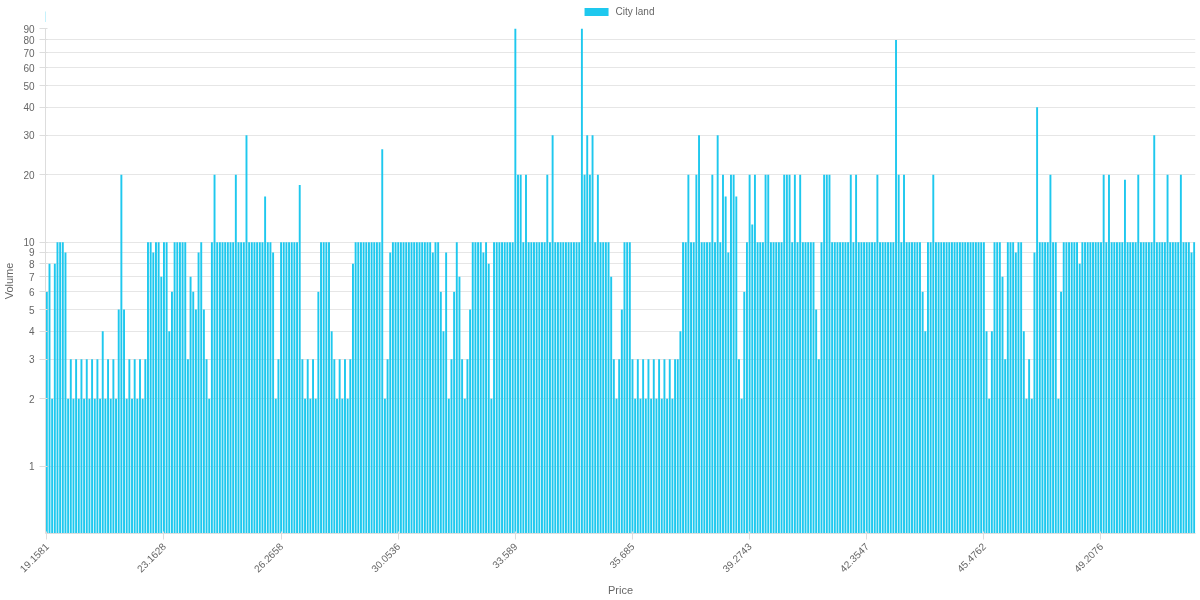  Describe the element at coordinates (29, 40) in the screenshot. I see `y-tick-label: 80` at that location.